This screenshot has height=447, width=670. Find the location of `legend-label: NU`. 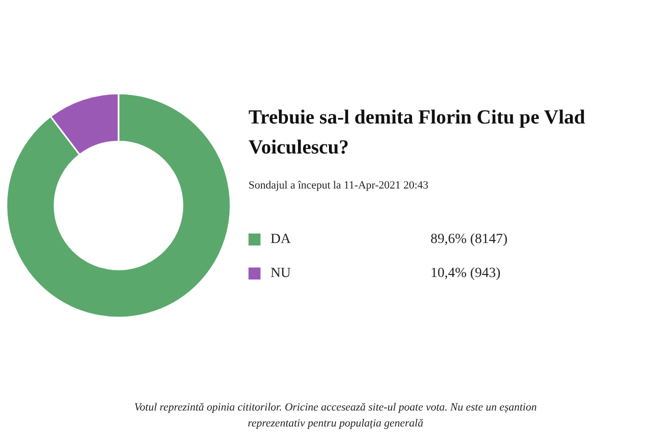

legend-label: NU is located at coordinates (280, 273).